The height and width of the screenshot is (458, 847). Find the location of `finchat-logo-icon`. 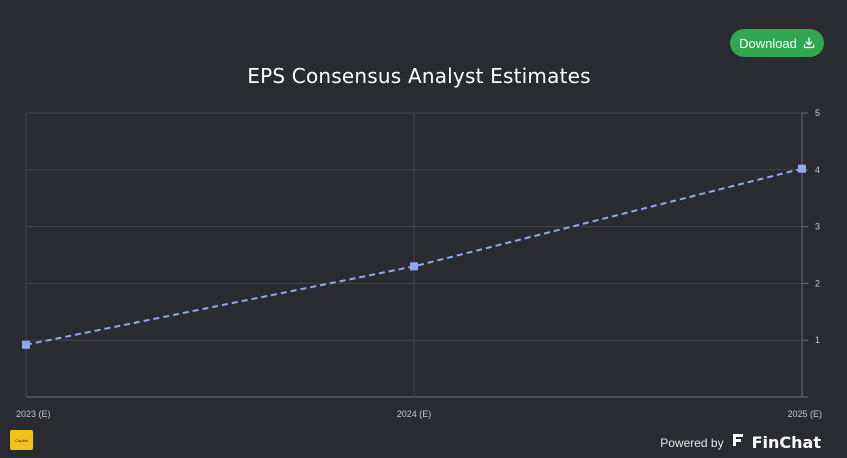

finchat-logo-icon is located at coordinates (738, 442).